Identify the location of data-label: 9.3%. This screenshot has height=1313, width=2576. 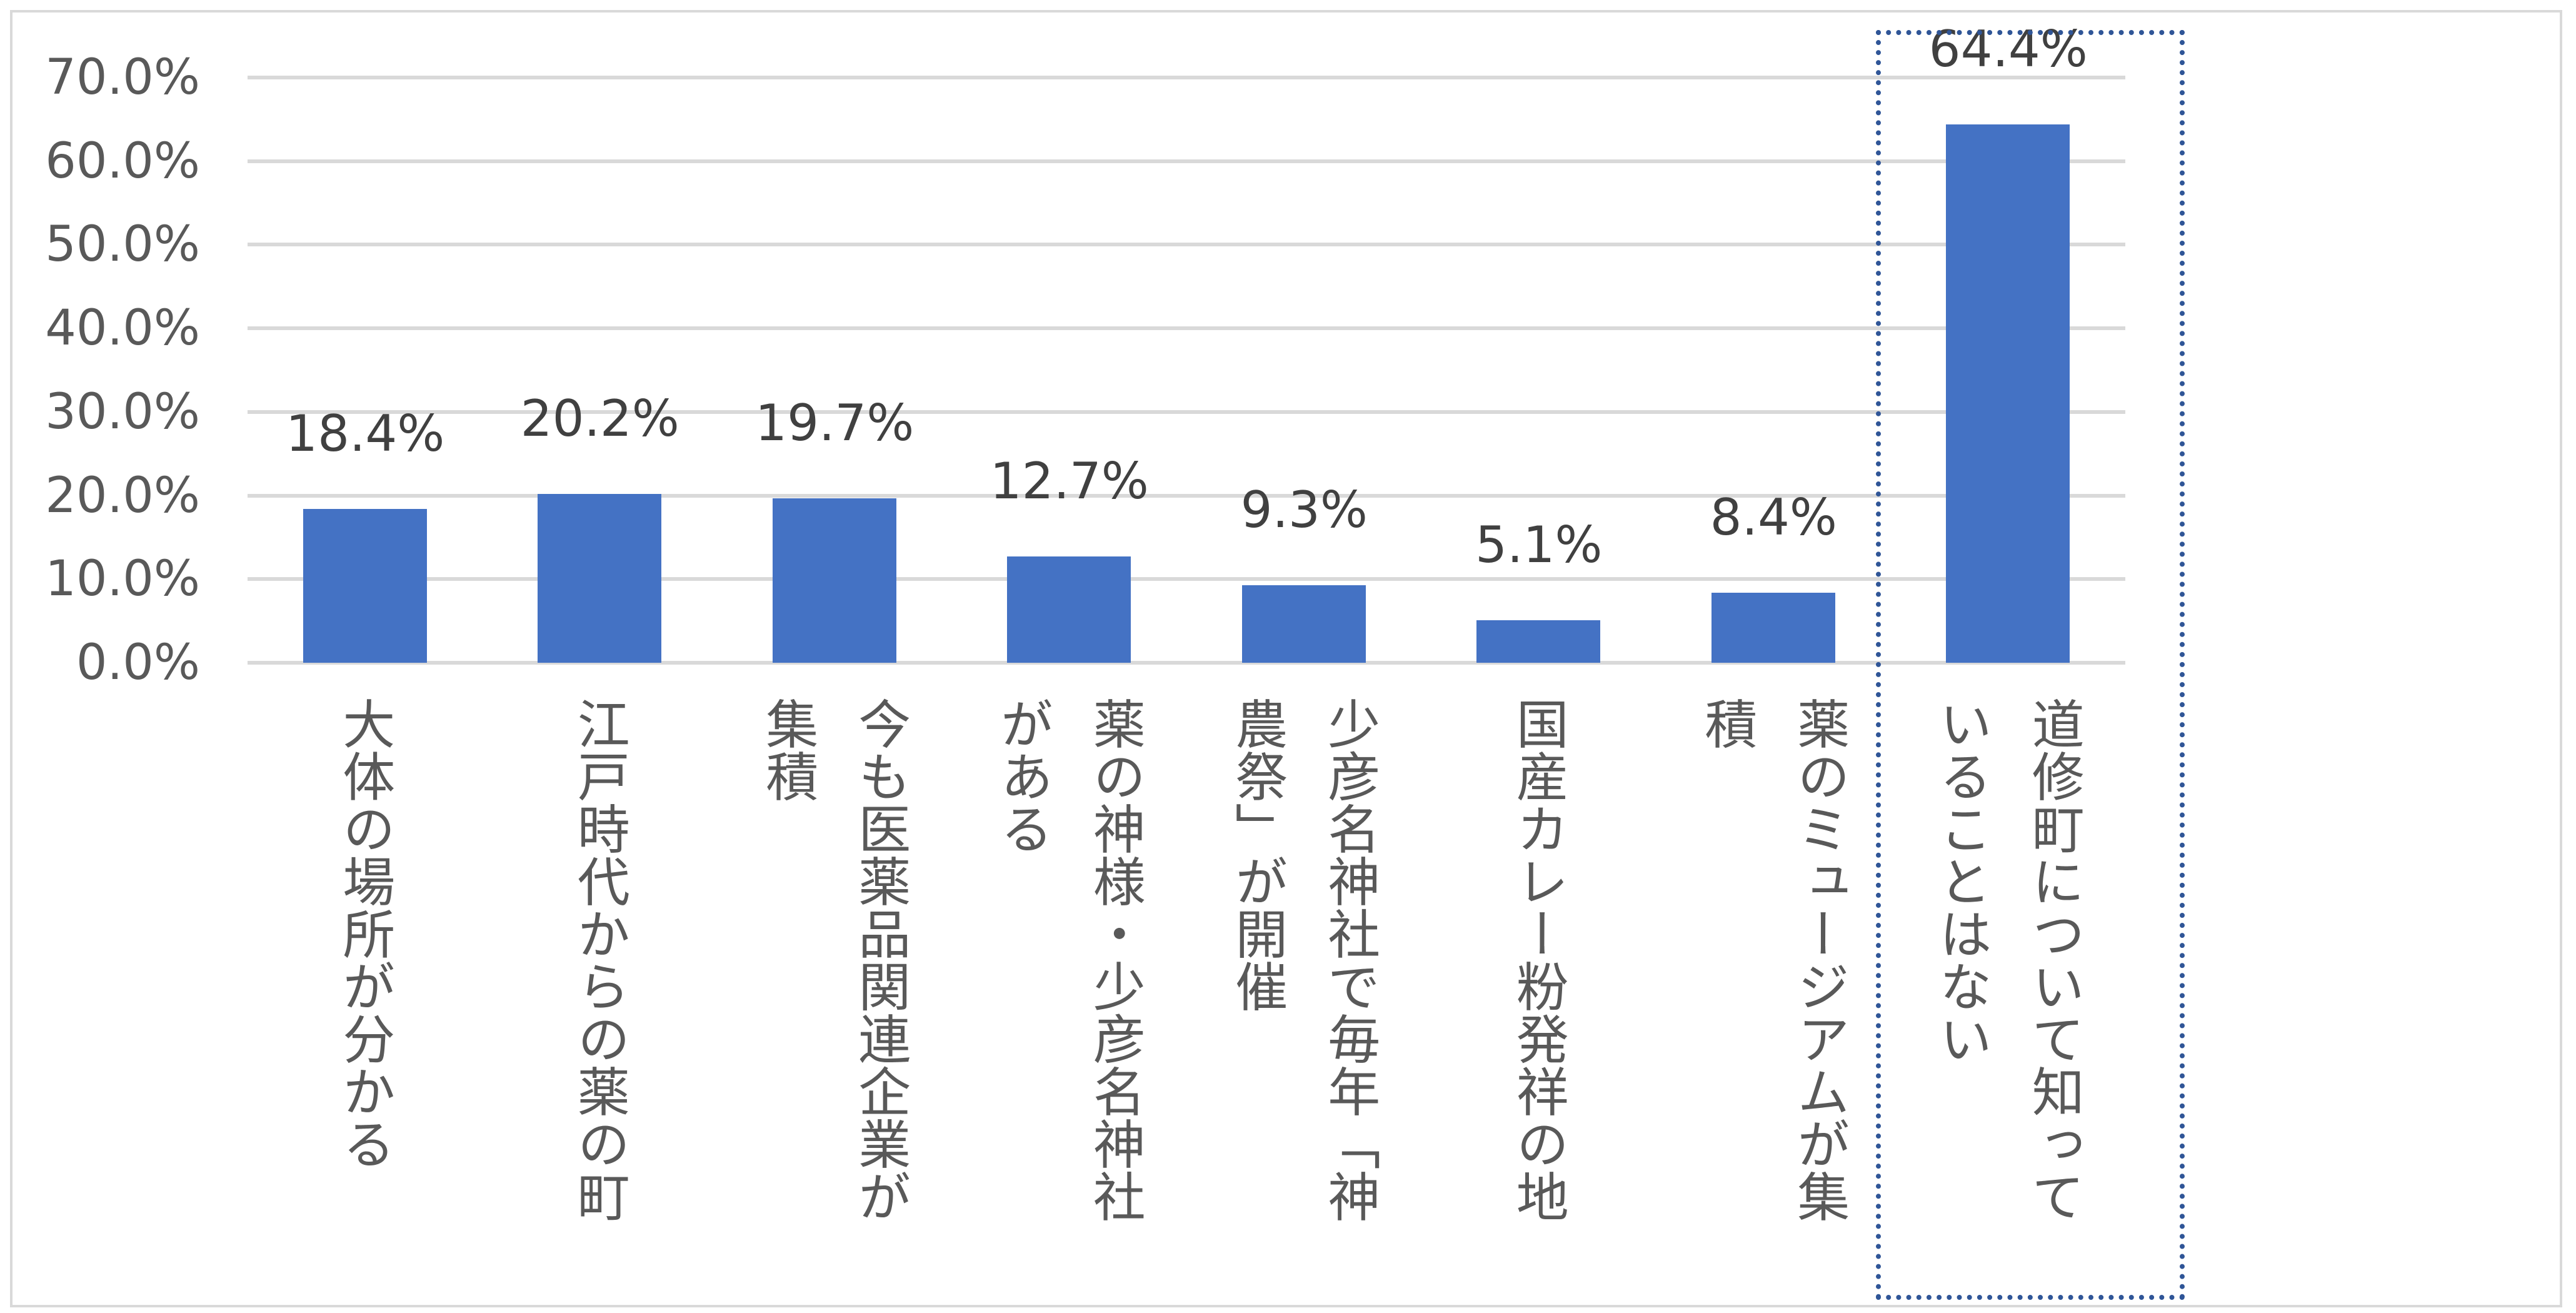
(1304, 510).